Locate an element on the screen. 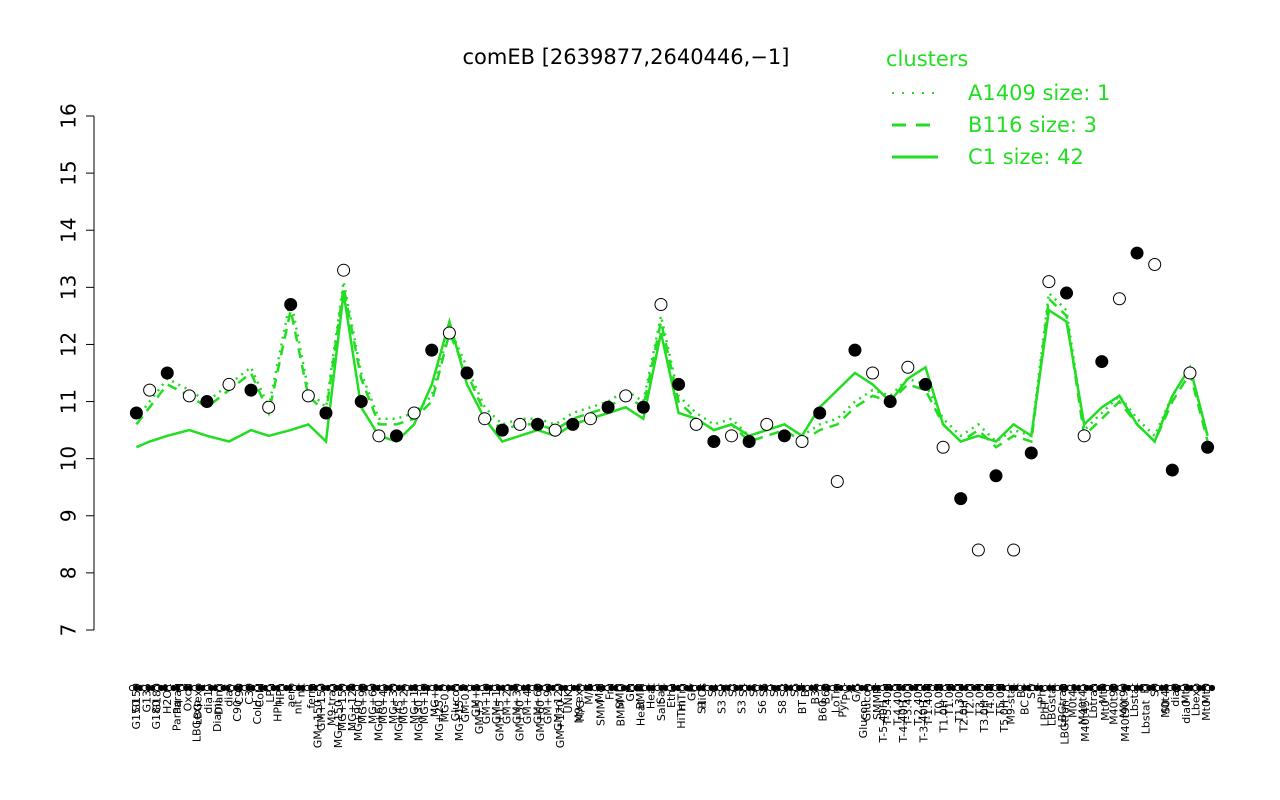  x-tick-label: Salt is located at coordinates (661, 710).